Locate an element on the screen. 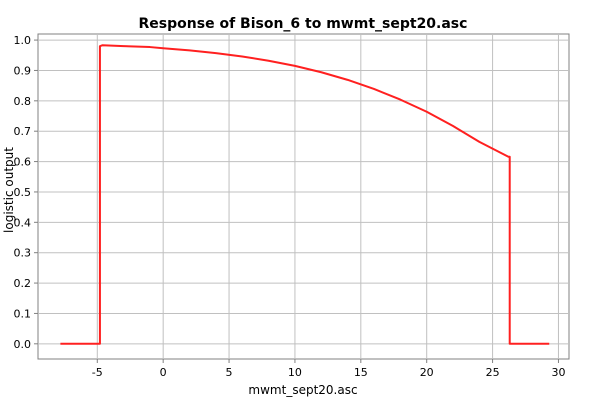 The width and height of the screenshot is (600, 400). x-tick-label: 5 is located at coordinates (229, 372).